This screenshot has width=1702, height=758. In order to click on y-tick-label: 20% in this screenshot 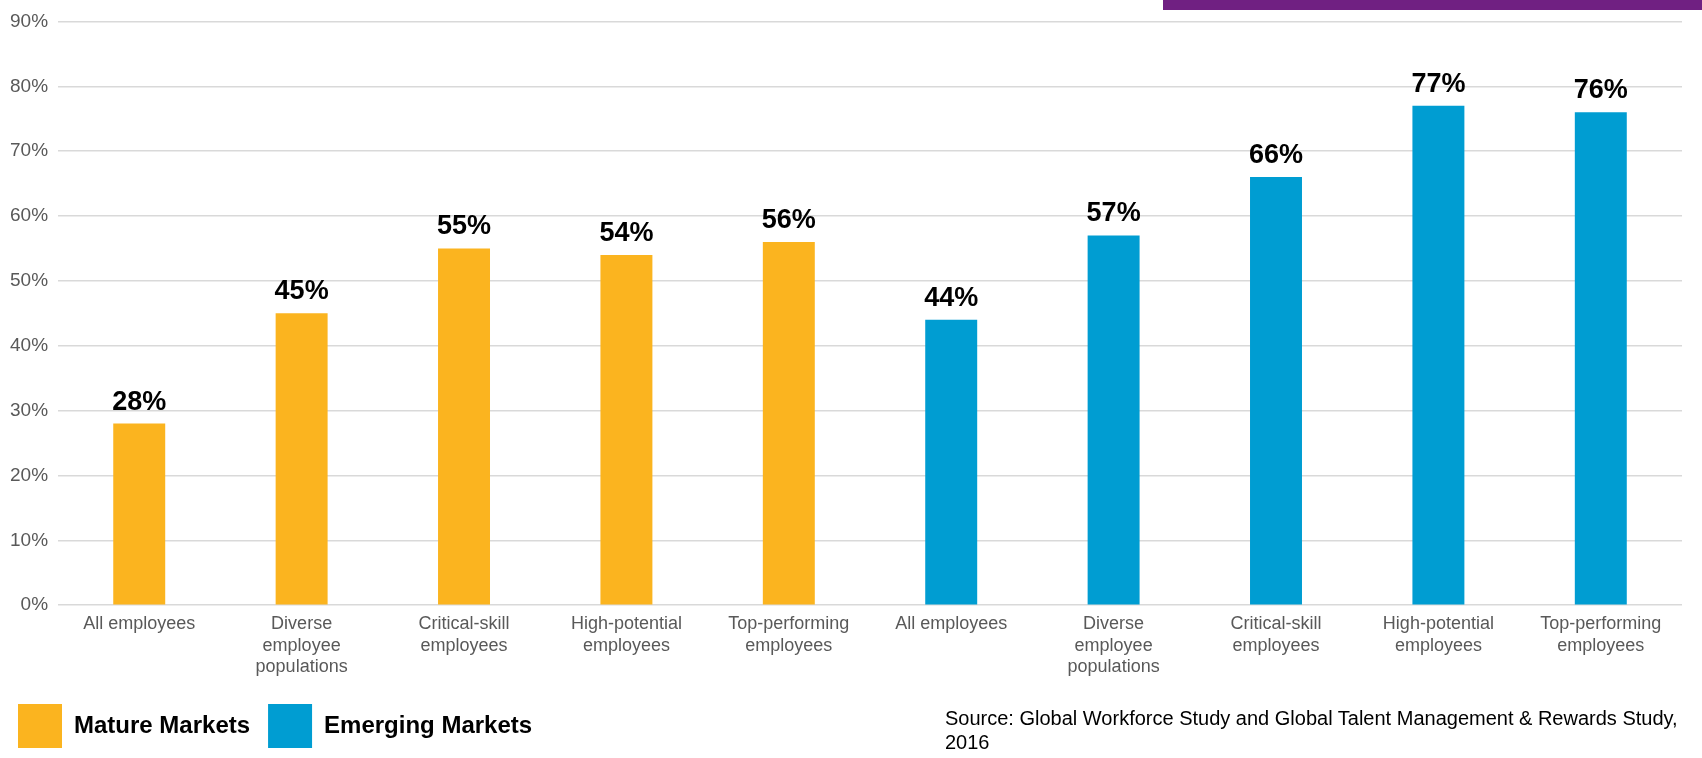, I will do `click(29, 474)`.